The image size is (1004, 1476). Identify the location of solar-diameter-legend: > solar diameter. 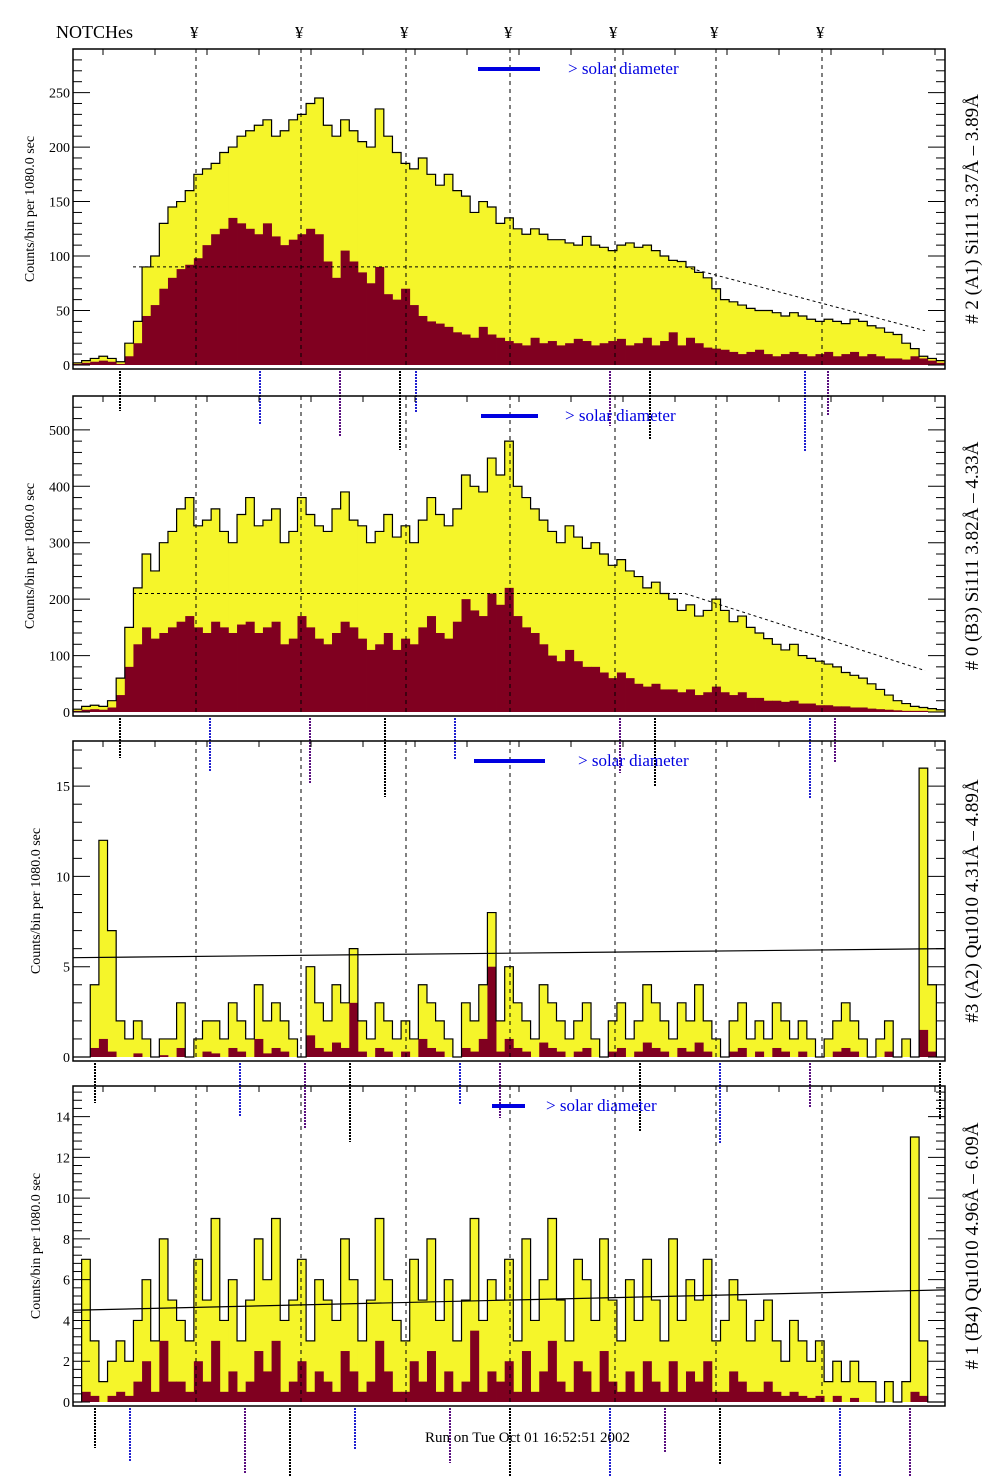
(620, 415).